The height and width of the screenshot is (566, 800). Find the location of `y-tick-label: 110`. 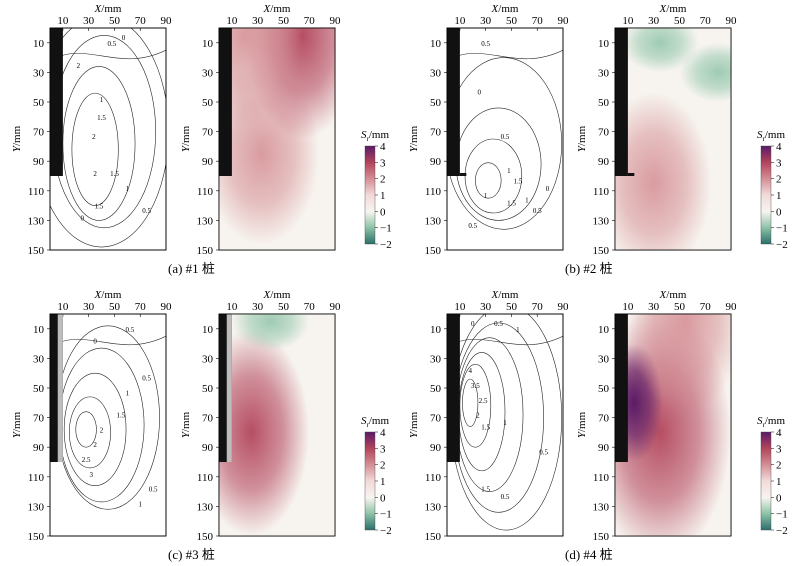

y-tick-label: 110 is located at coordinates (601, 478).